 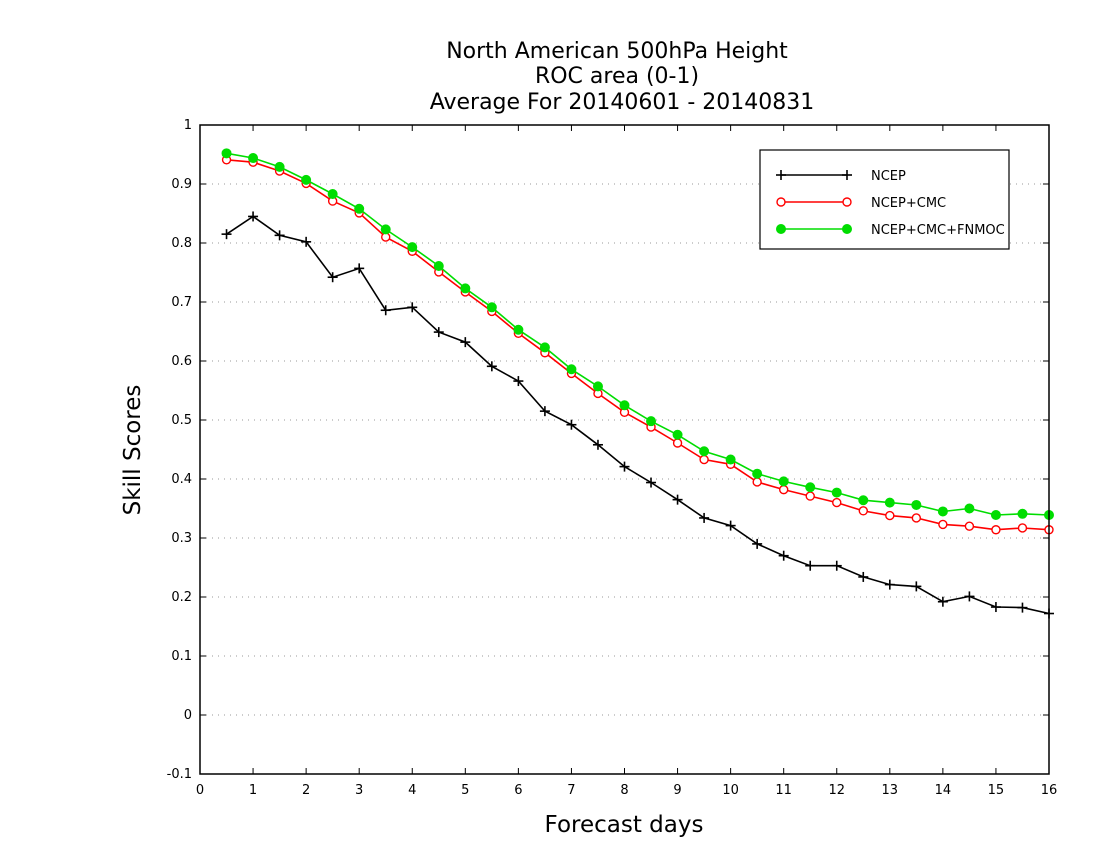 What do you see at coordinates (890, 790) in the screenshot?
I see `x-tick-label: 13` at bounding box center [890, 790].